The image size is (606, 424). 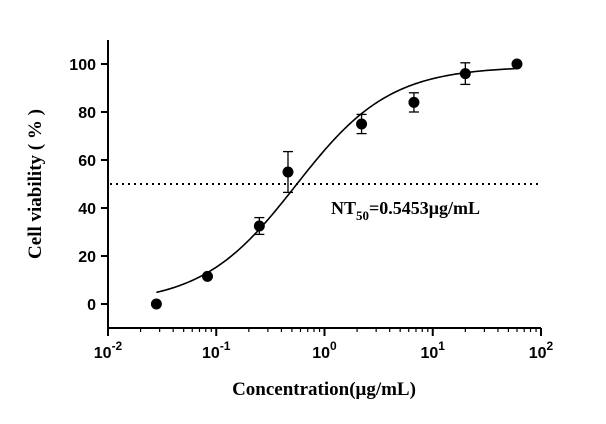 What do you see at coordinates (87, 257) in the screenshot?
I see `y-tick-label: 20` at bounding box center [87, 257].